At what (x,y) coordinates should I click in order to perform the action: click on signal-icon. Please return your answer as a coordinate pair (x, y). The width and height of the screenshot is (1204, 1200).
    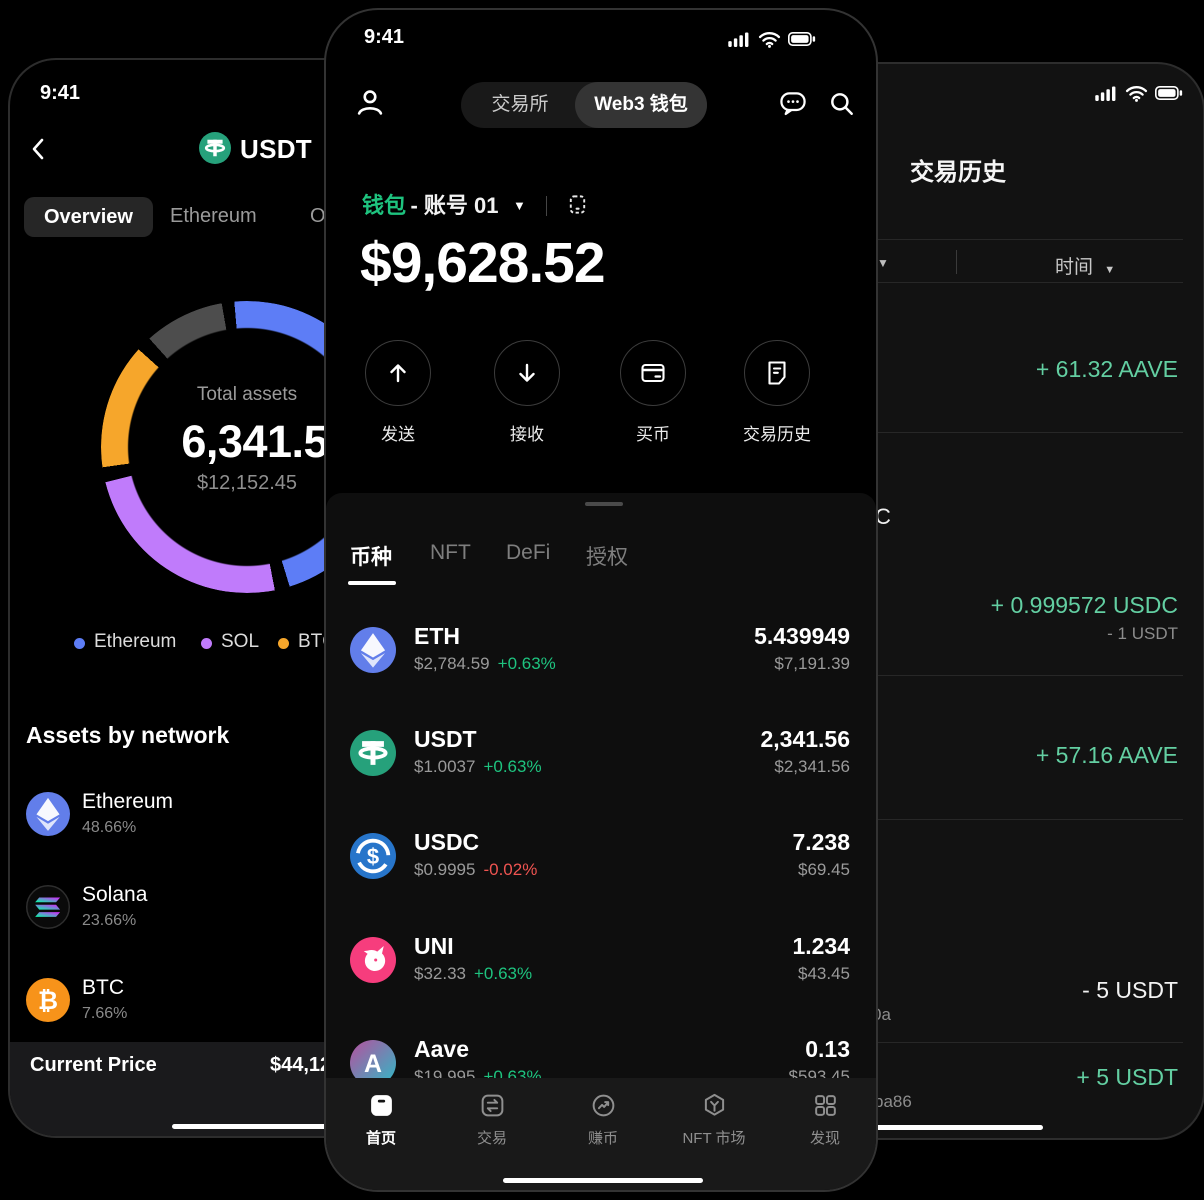
    Looking at the image, I should click on (738, 39).